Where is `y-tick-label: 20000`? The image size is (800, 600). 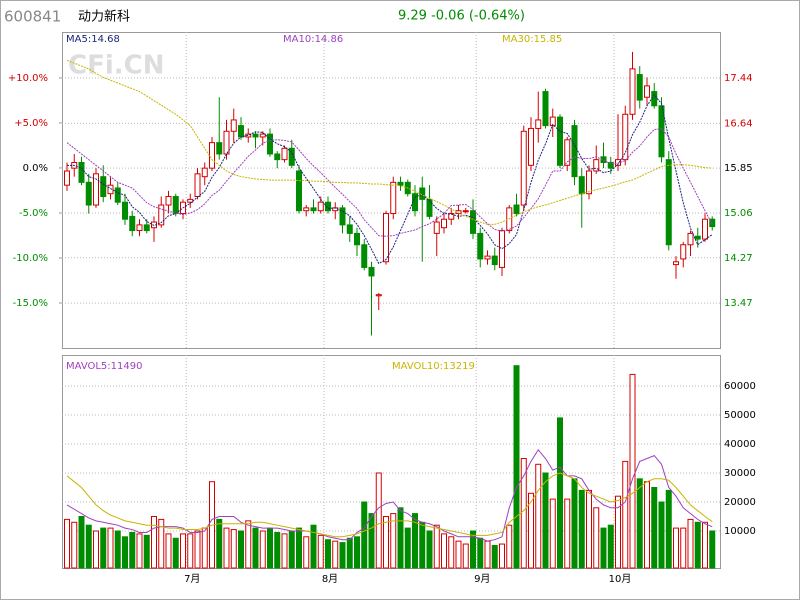
y-tick-label: 20000 is located at coordinates (740, 502).